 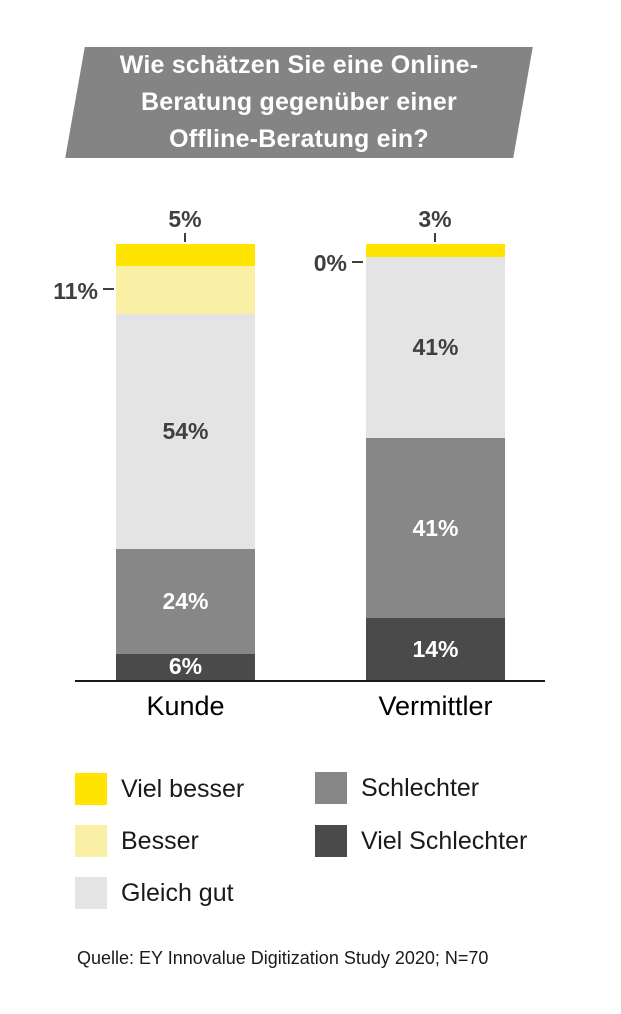 I want to click on legend-swatch-besser, so click(x=91, y=841).